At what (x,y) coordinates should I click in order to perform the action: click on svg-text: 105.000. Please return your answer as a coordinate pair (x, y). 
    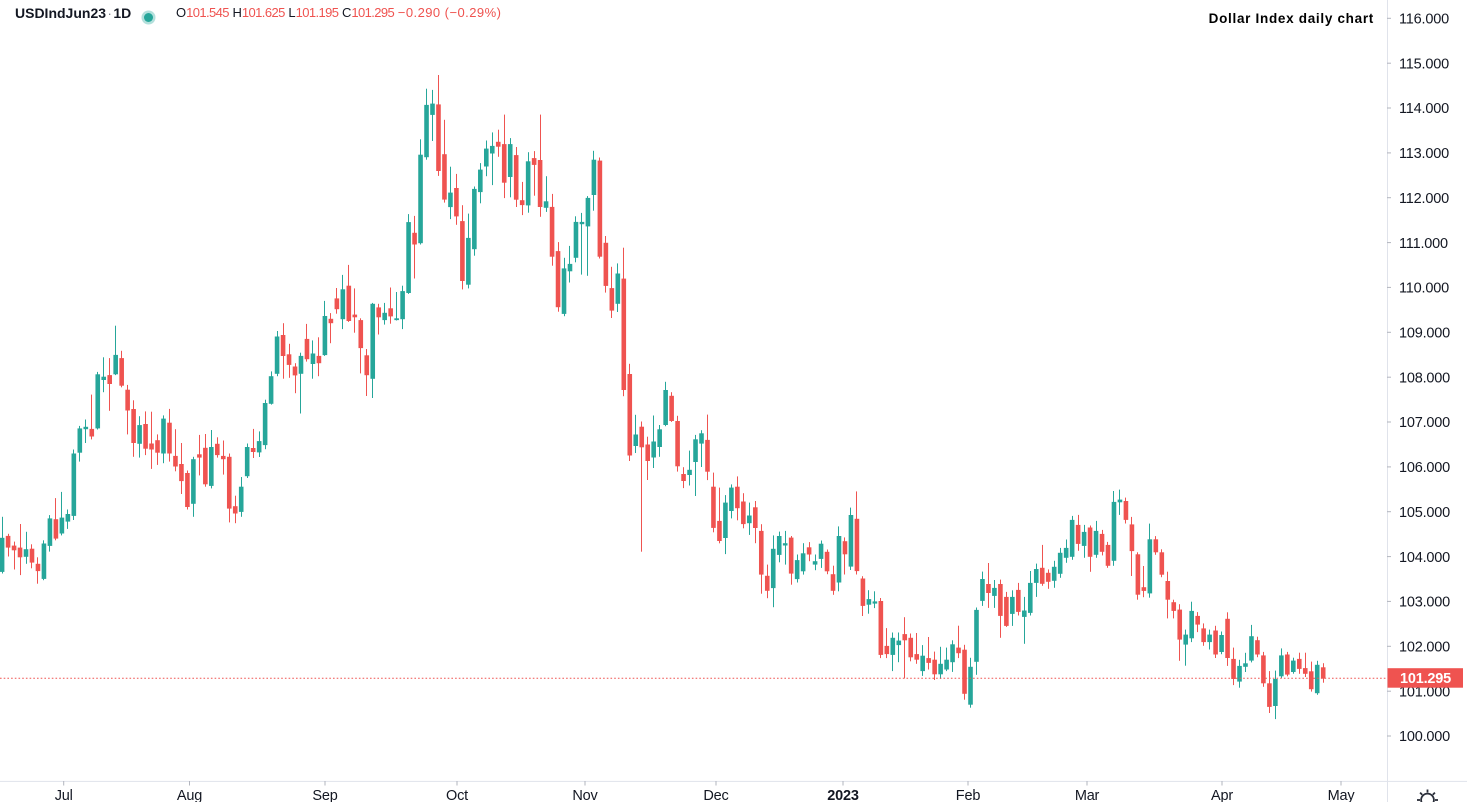
    Looking at the image, I should click on (1424, 513).